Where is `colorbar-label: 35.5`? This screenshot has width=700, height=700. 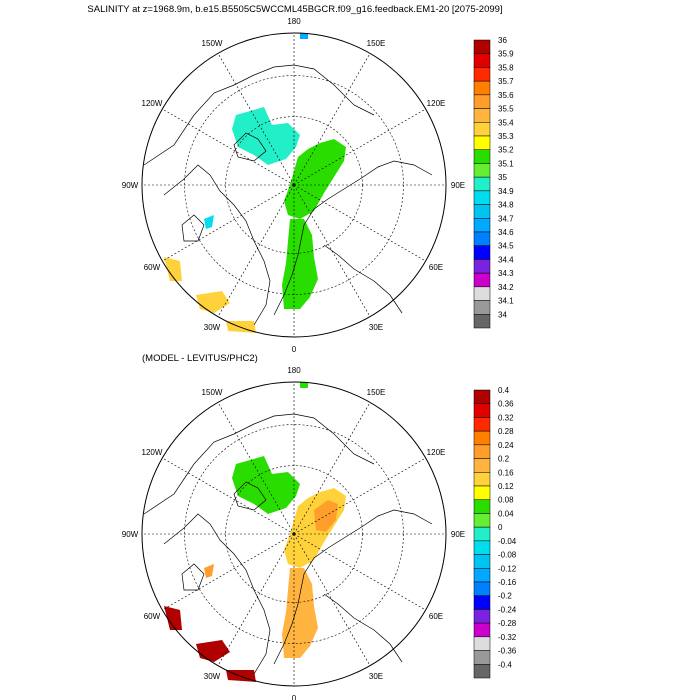
colorbar-label: 35.5 is located at coordinates (506, 109).